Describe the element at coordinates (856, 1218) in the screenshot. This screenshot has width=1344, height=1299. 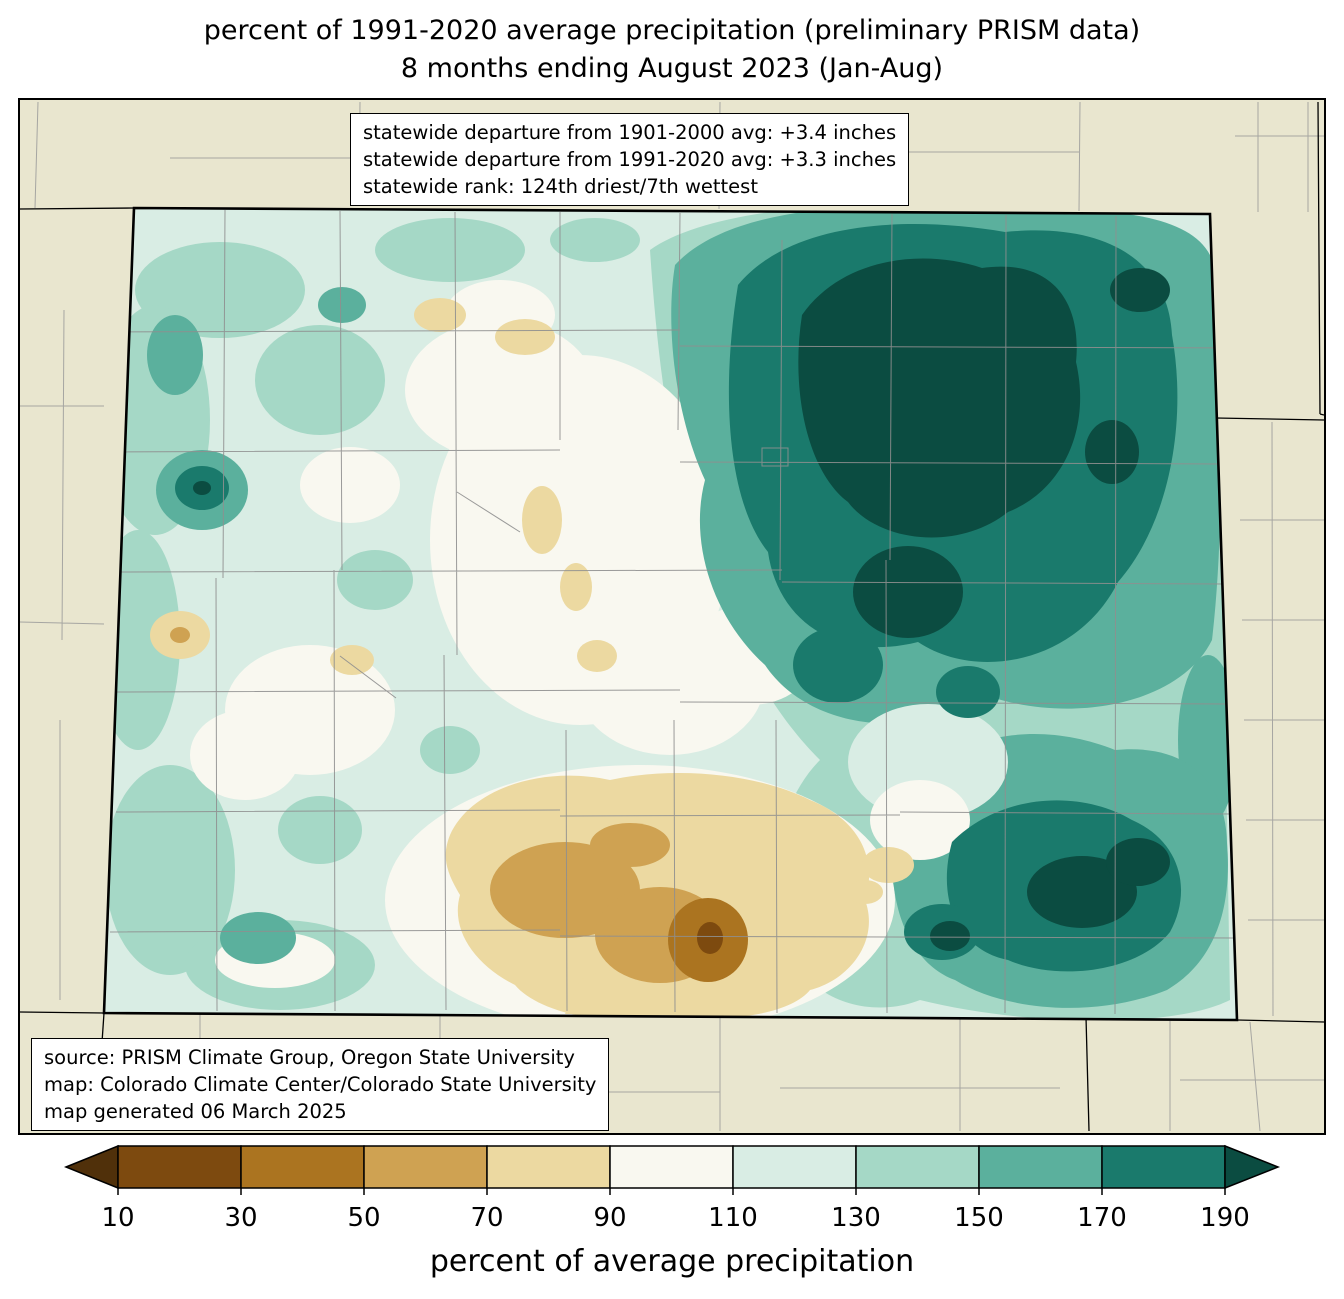
I see `tick-label: 130` at that location.